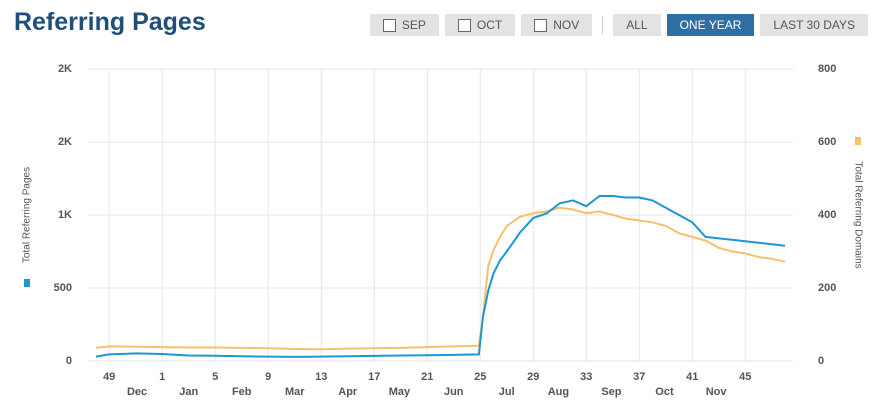 The width and height of the screenshot is (880, 403). Describe the element at coordinates (639, 377) in the screenshot. I see `x-tick-label: 37` at that location.